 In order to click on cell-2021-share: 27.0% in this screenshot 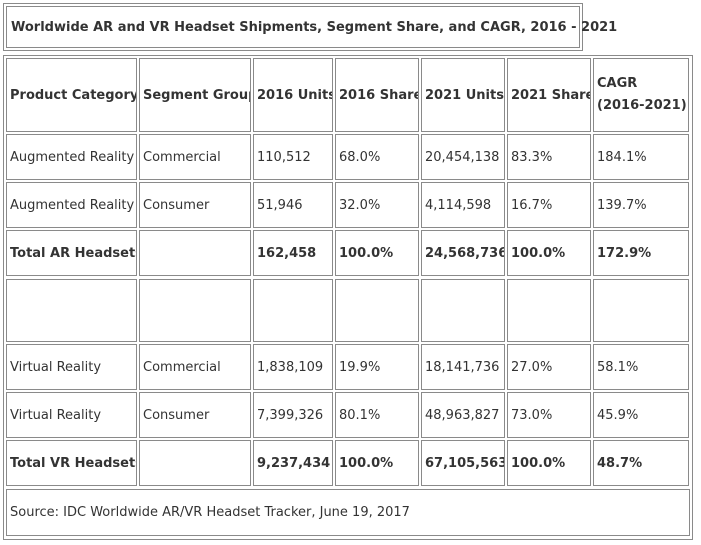, I will do `click(549, 367)`.